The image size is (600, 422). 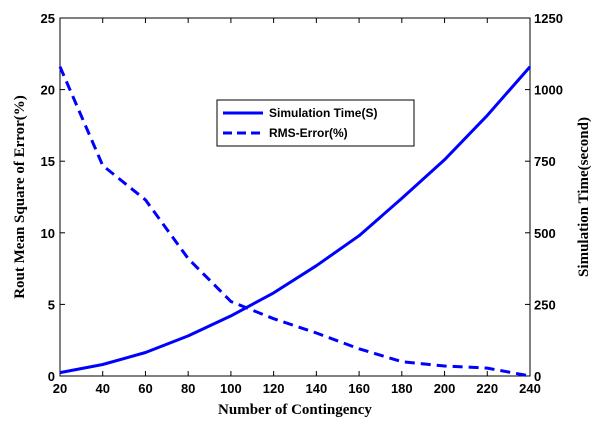 I want to click on left-y-tick-label: 15, so click(x=48, y=161).